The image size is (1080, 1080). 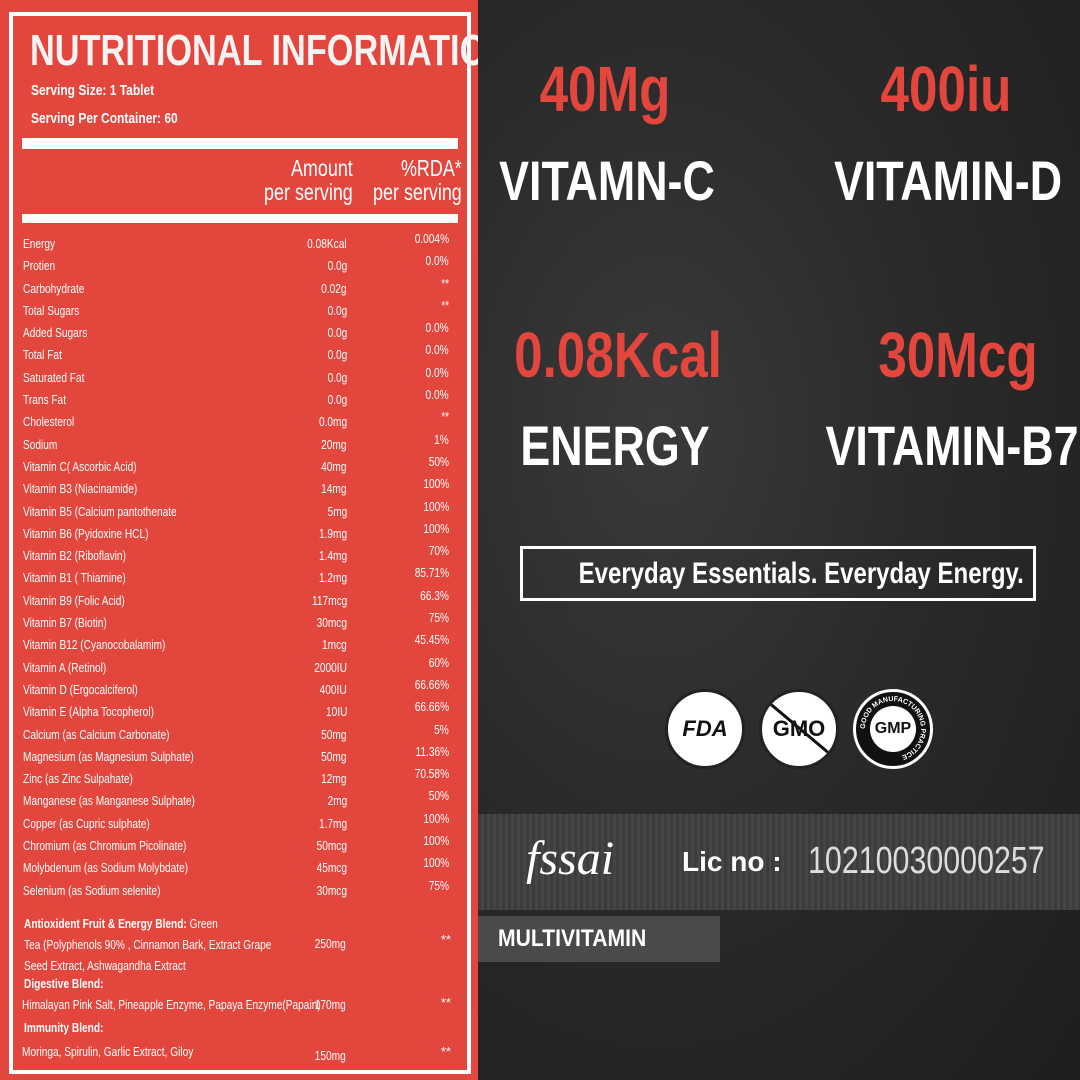 I want to click on nutrient-name: Calcium (as Calcium Carbonate), so click(x=96, y=734).